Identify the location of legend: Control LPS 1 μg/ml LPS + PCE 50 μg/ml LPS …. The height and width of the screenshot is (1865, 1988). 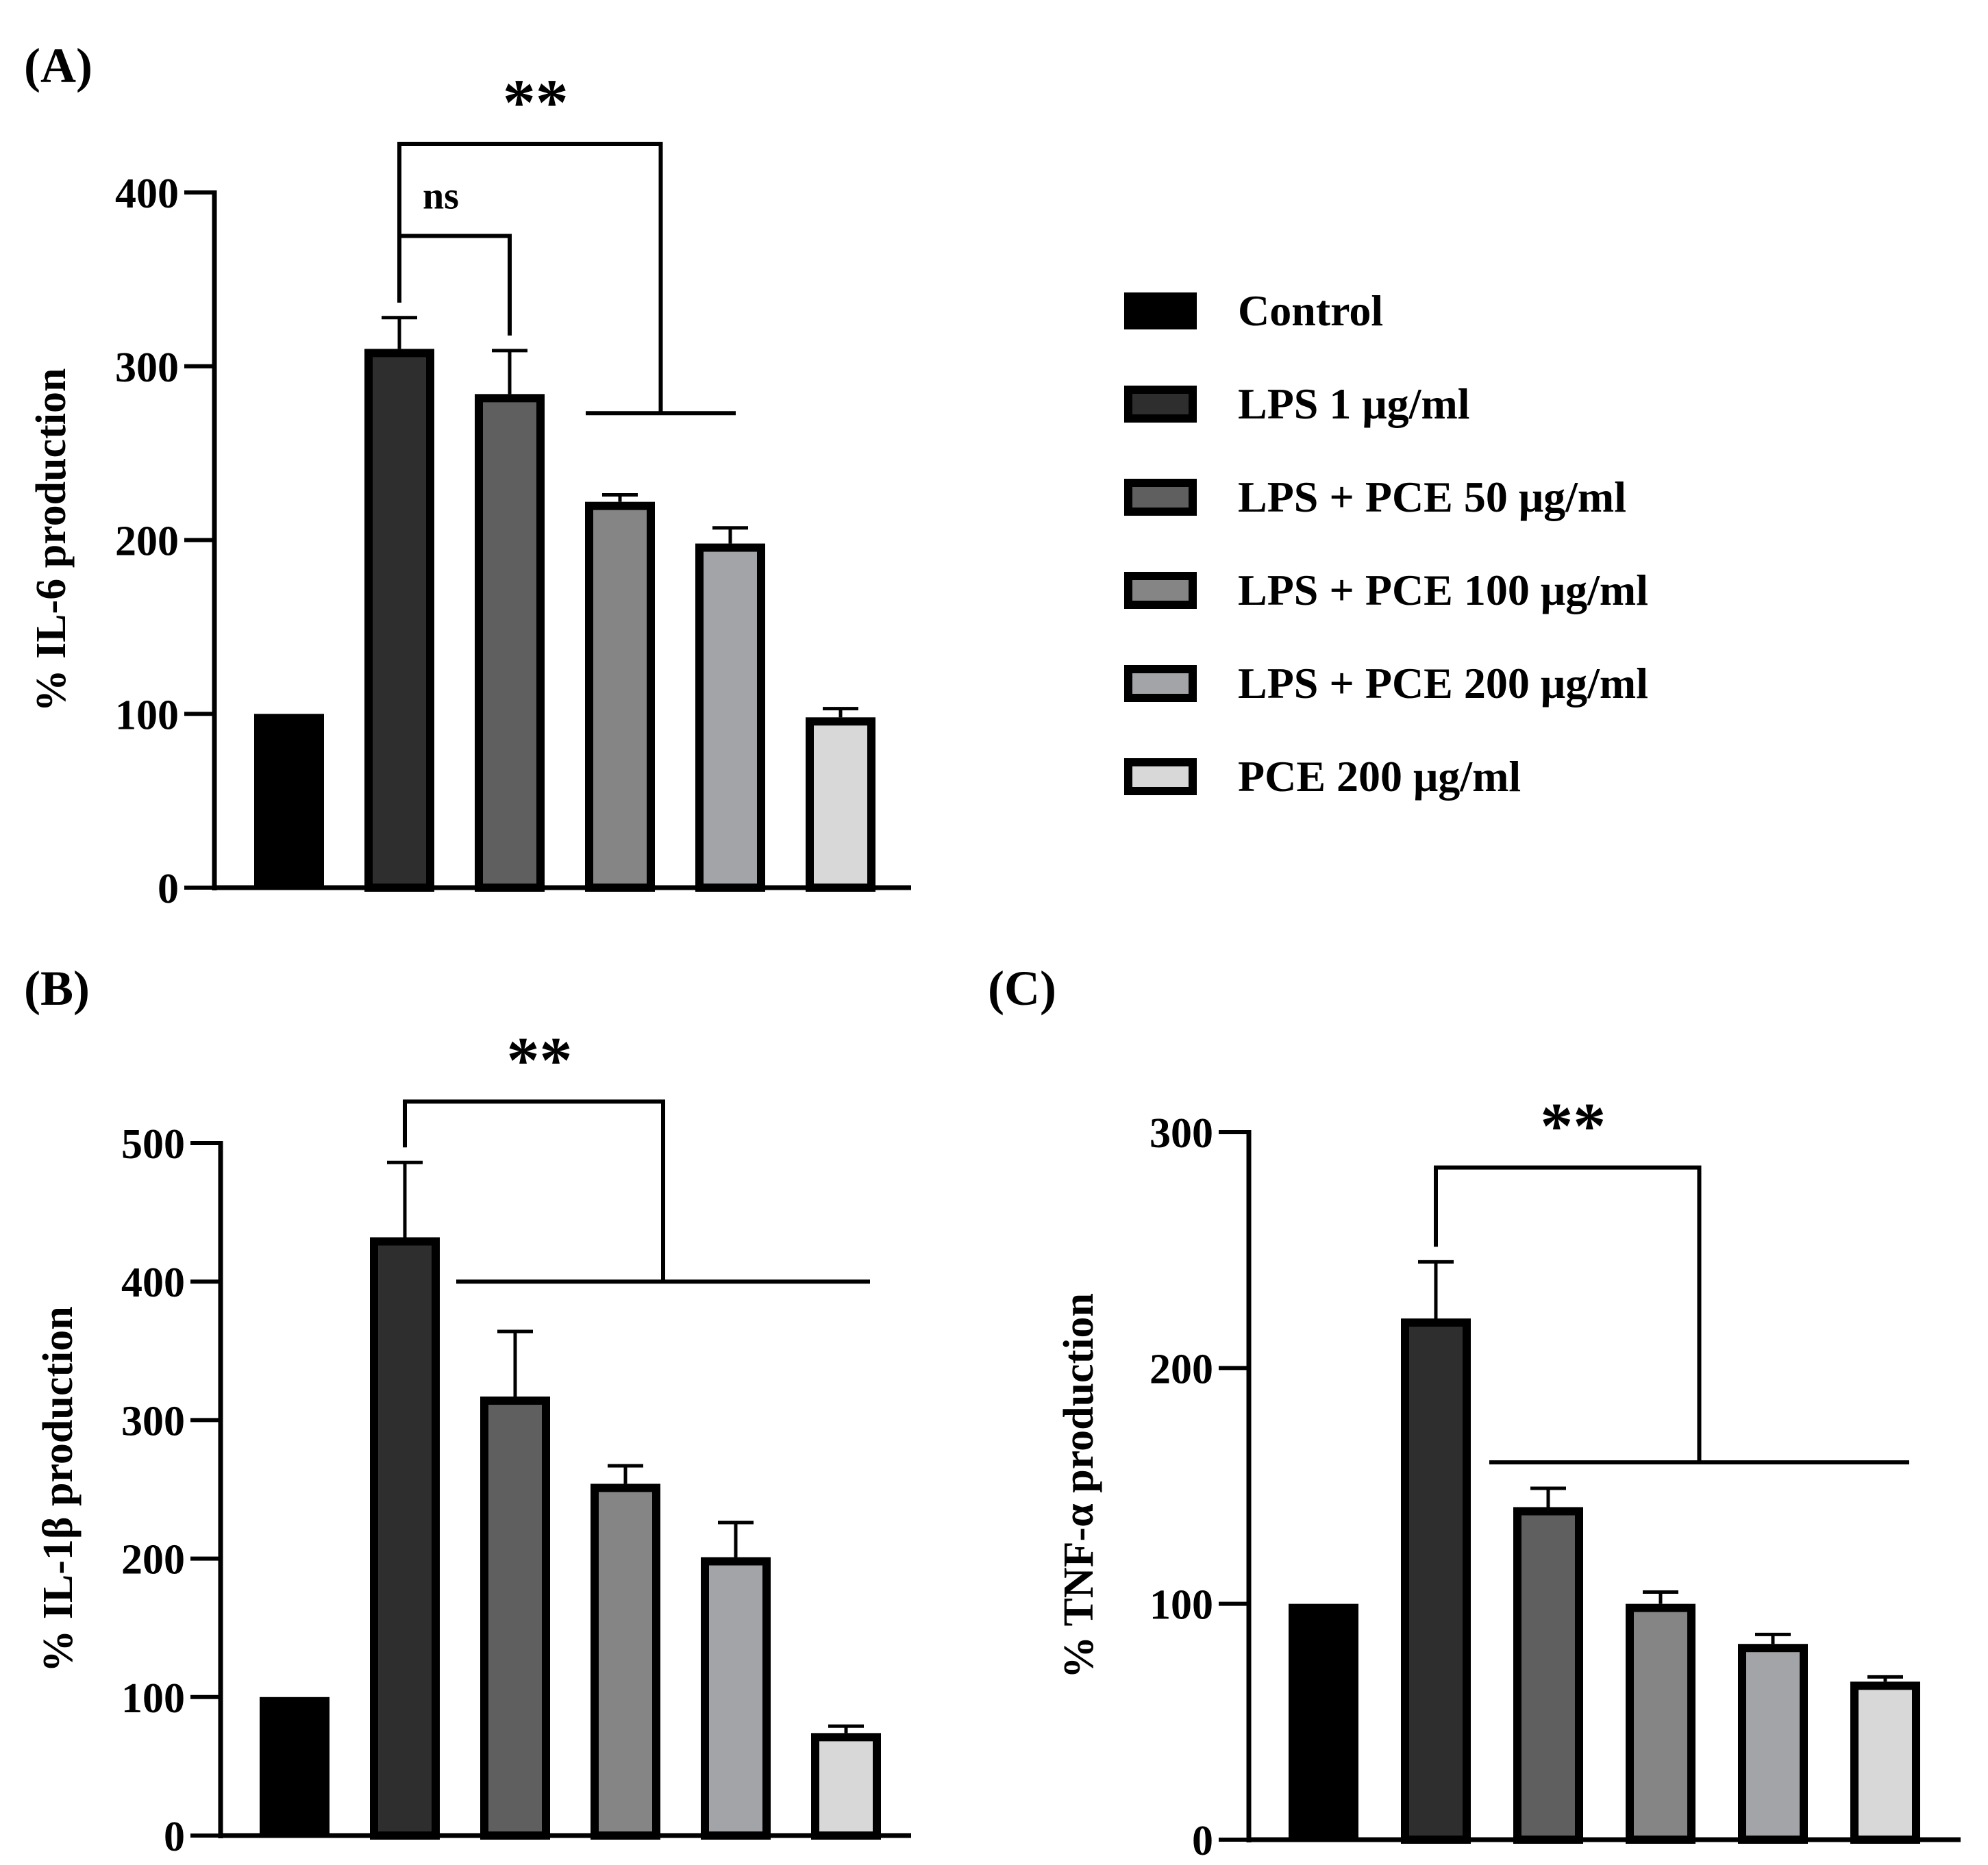
(1386, 543).